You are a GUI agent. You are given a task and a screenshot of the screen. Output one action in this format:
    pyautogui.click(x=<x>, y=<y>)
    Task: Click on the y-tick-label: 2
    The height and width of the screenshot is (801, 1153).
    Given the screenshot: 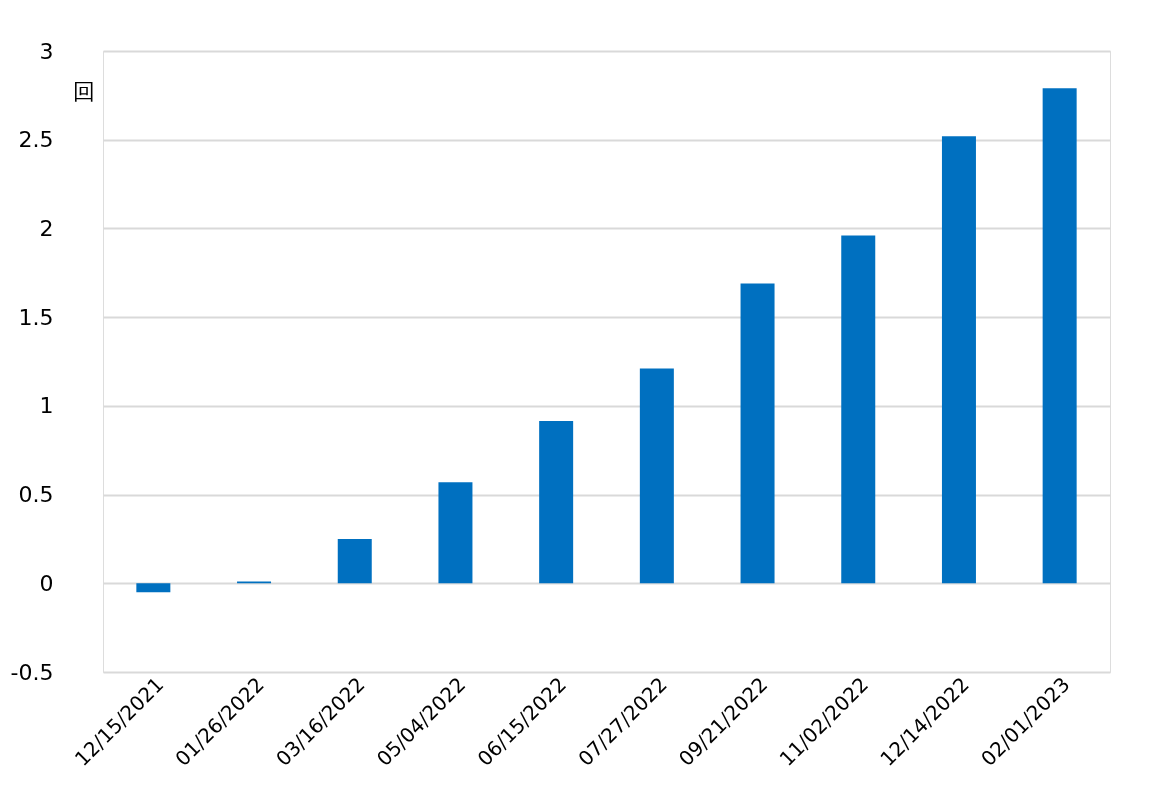 What is the action you would take?
    pyautogui.click(x=46, y=228)
    